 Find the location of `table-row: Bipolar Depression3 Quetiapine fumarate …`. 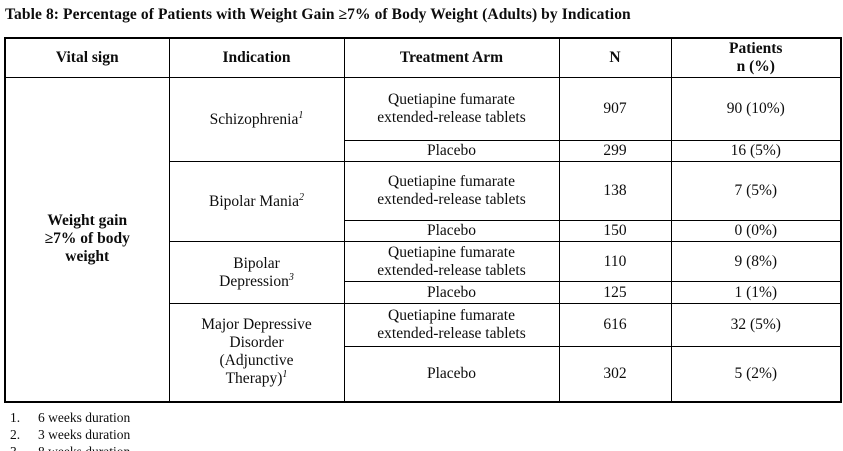

table-row: Bipolar Depression3 Quetiapine fumarate … is located at coordinates (423, 272).